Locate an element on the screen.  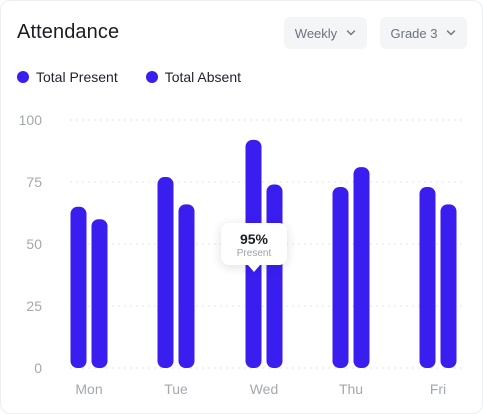
x-tick-label: Thu is located at coordinates (351, 389).